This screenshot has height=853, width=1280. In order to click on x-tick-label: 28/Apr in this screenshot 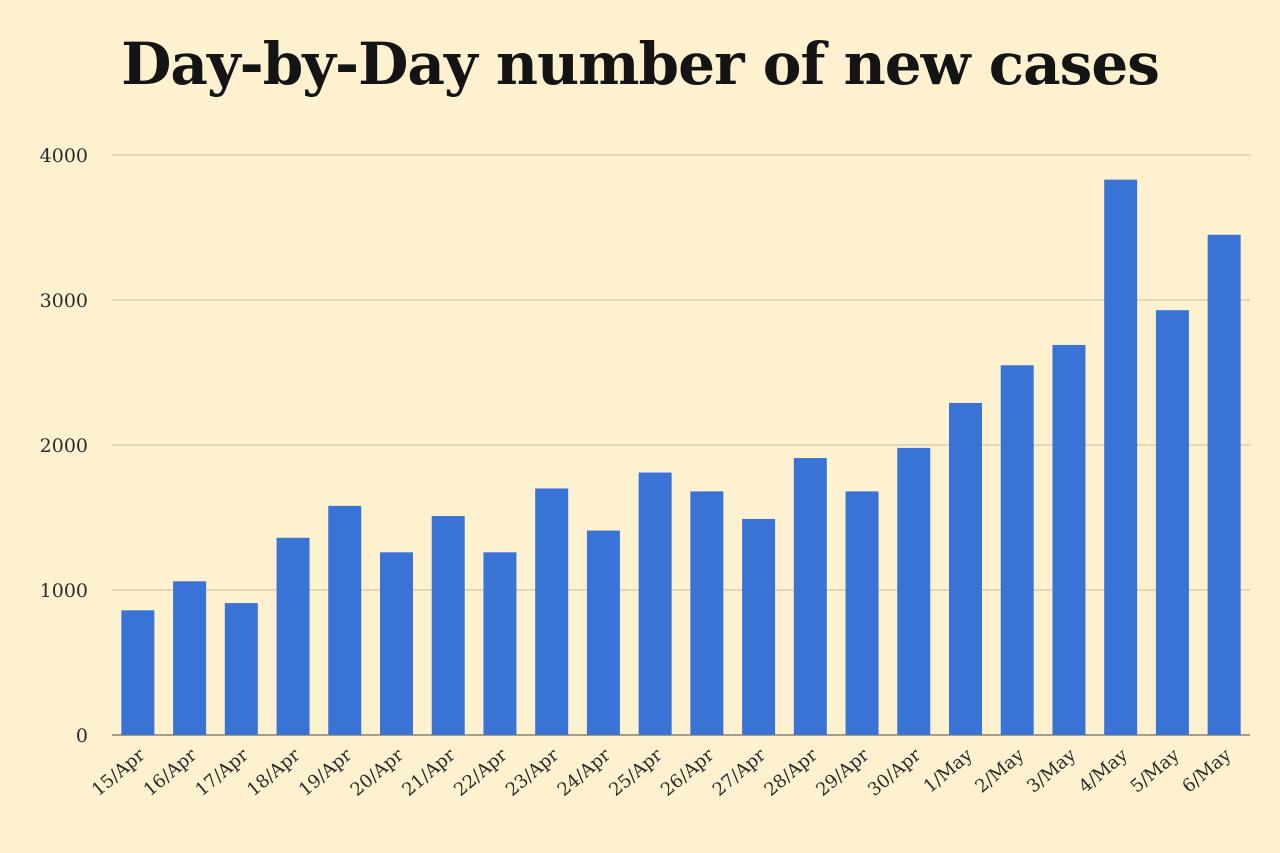, I will do `click(790, 772)`.